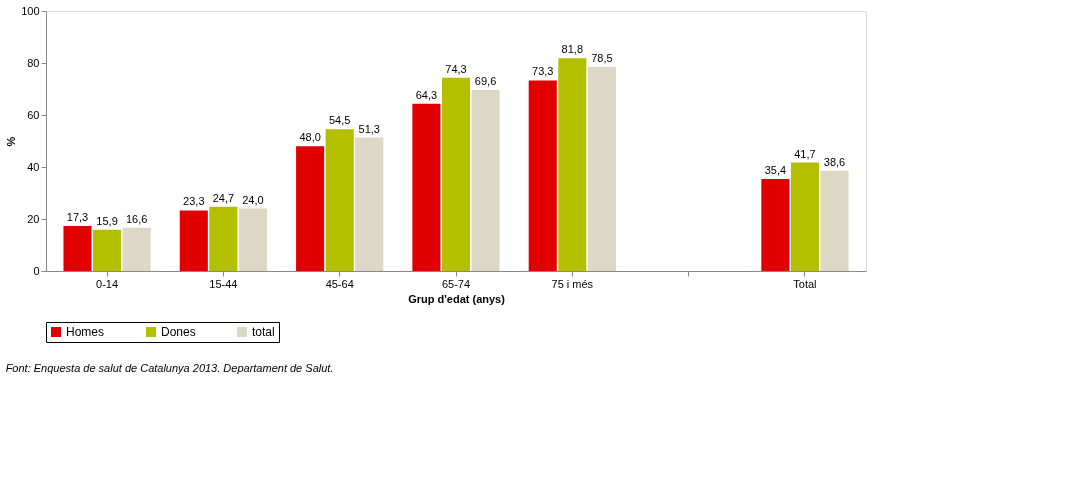 The image size is (1077, 489). Describe the element at coordinates (456, 68) in the screenshot. I see `data-label: 74,3` at that location.